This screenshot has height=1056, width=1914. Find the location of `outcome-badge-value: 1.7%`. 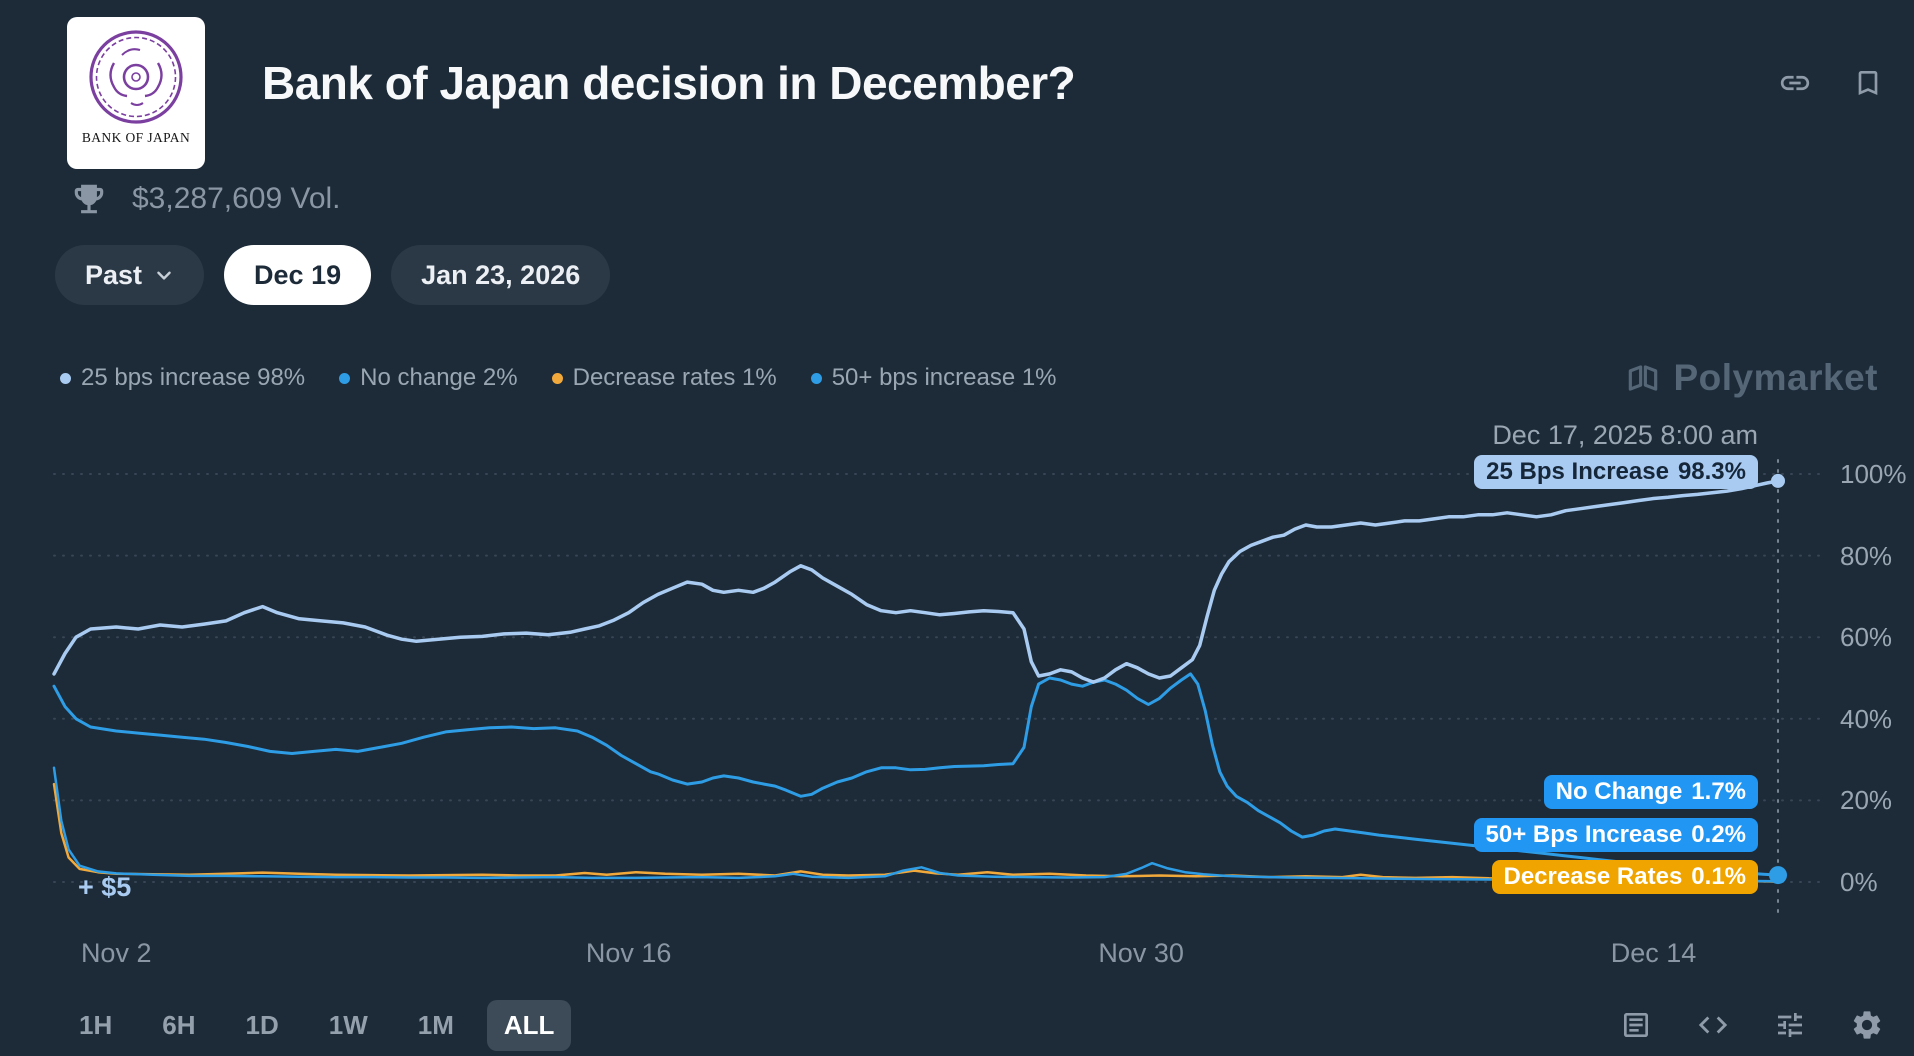

outcome-badge-value: 1.7% is located at coordinates (1718, 791).